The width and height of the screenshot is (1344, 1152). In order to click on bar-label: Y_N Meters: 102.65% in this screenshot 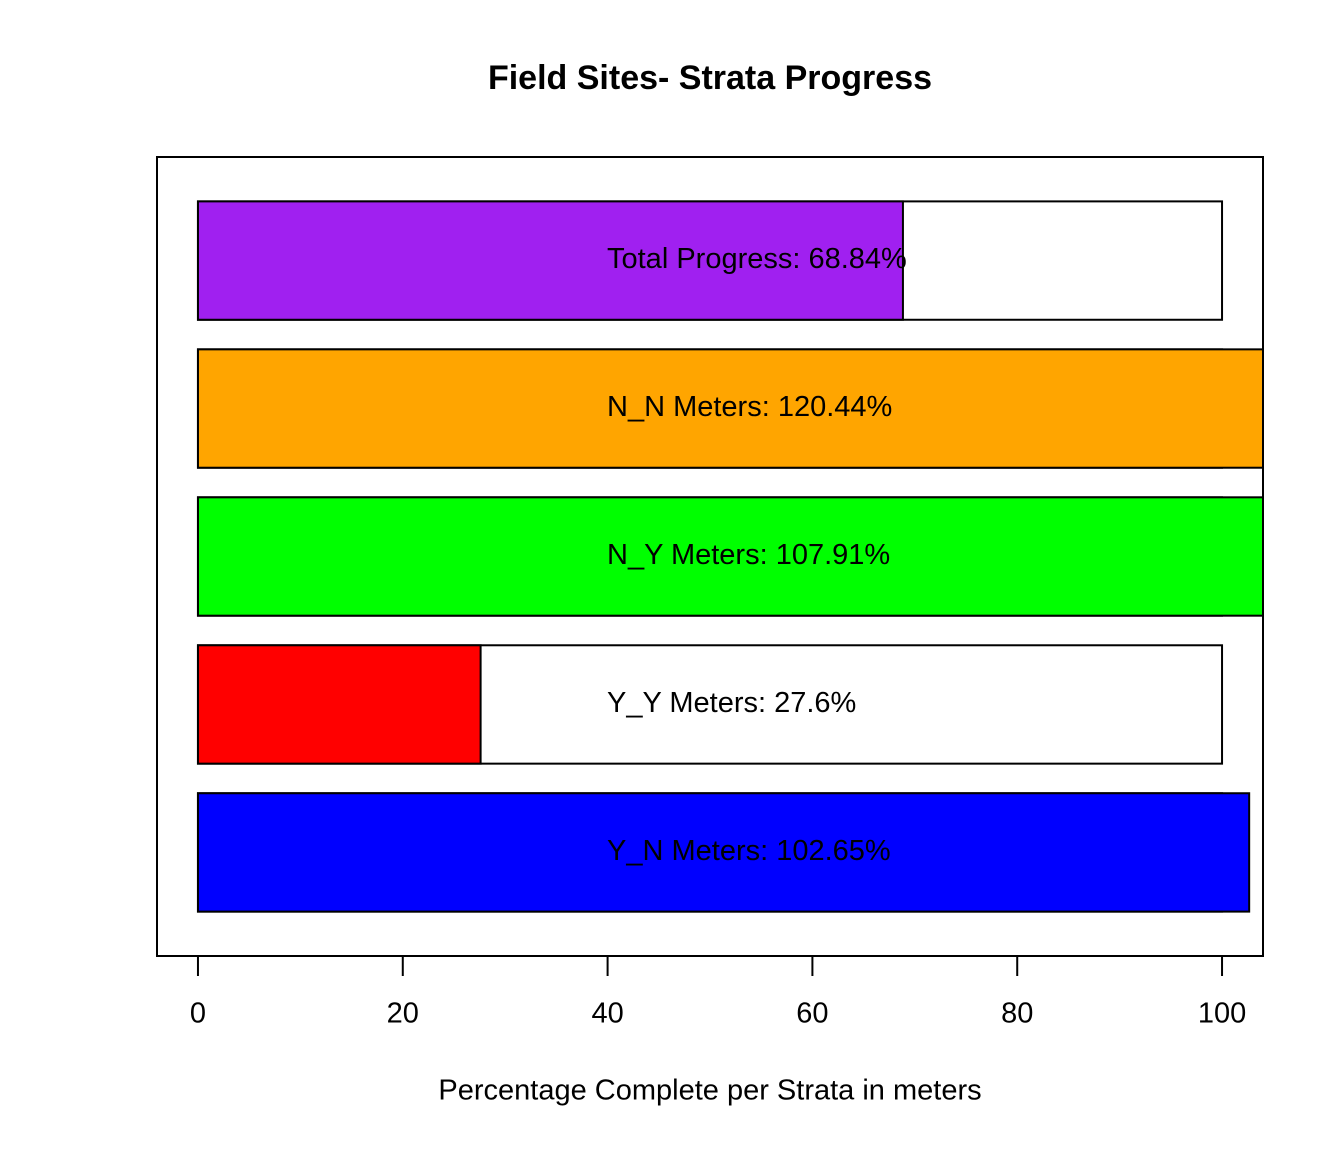, I will do `click(749, 851)`.